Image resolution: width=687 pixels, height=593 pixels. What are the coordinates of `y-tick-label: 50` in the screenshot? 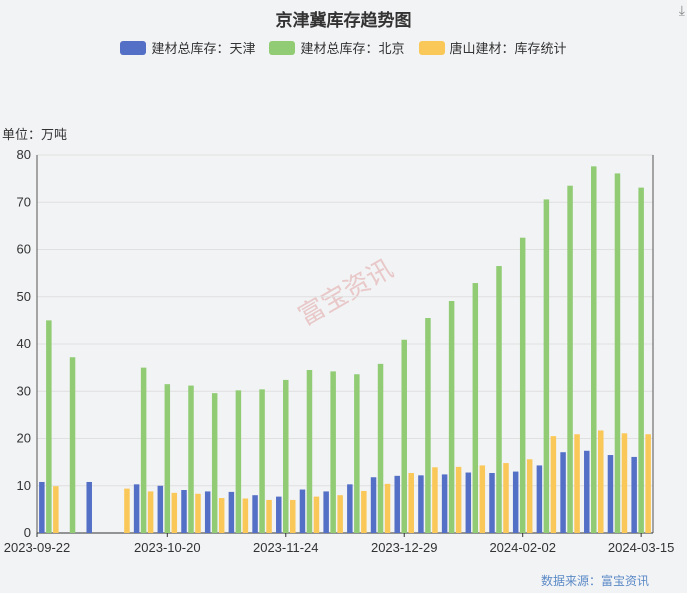 It's located at (24, 296).